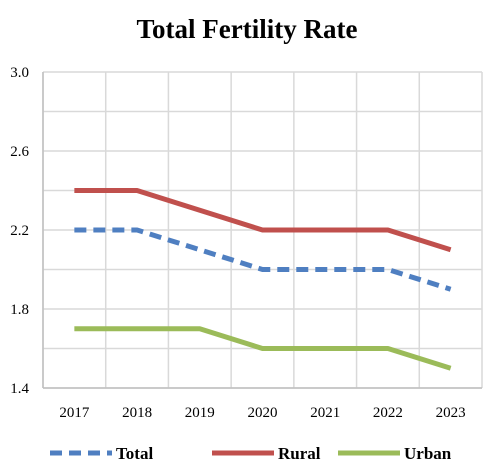 The height and width of the screenshot is (471, 487). What do you see at coordinates (19, 152) in the screenshot?
I see `y-tick-label: 2.6` at bounding box center [19, 152].